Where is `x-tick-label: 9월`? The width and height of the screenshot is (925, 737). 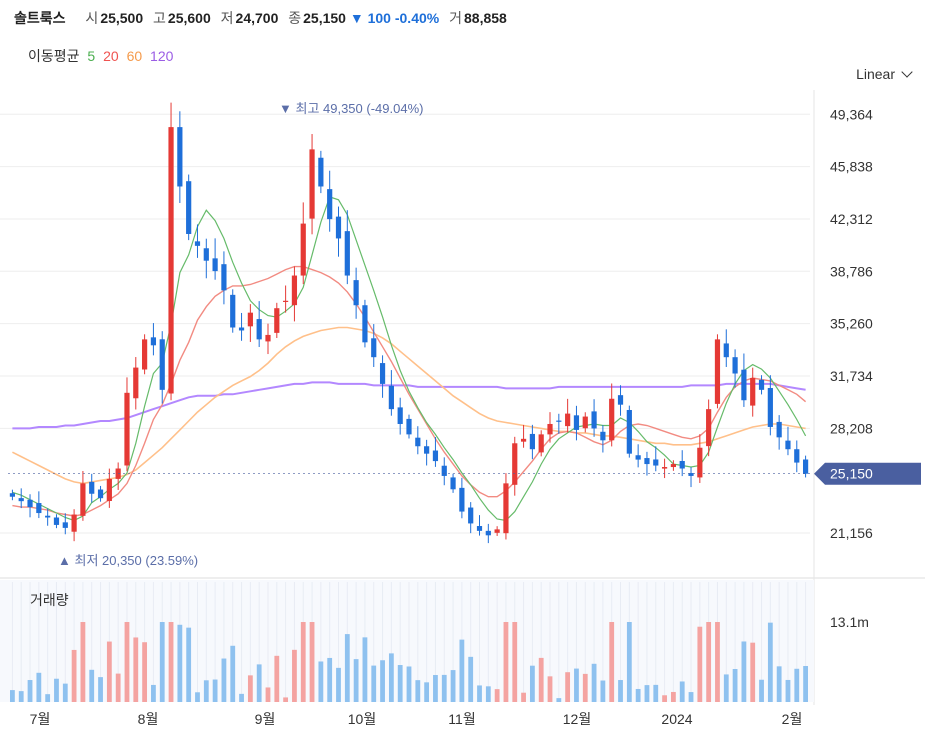
x-tick-label: 9월 is located at coordinates (265, 719).